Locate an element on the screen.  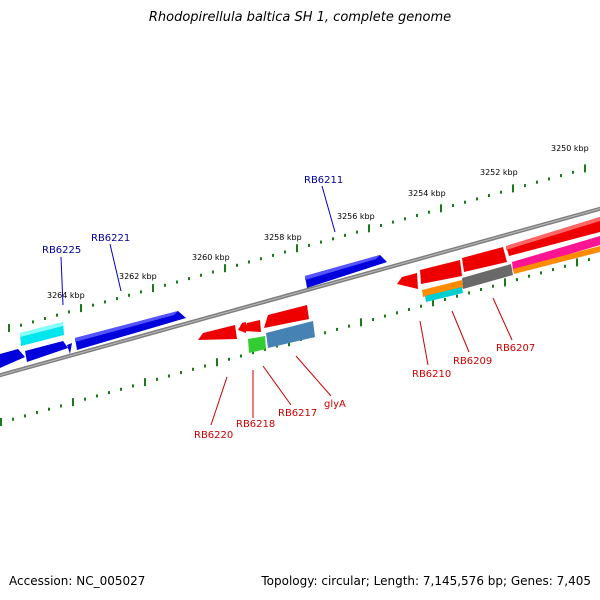
gene-rb6211 is located at coordinates (346, 271).